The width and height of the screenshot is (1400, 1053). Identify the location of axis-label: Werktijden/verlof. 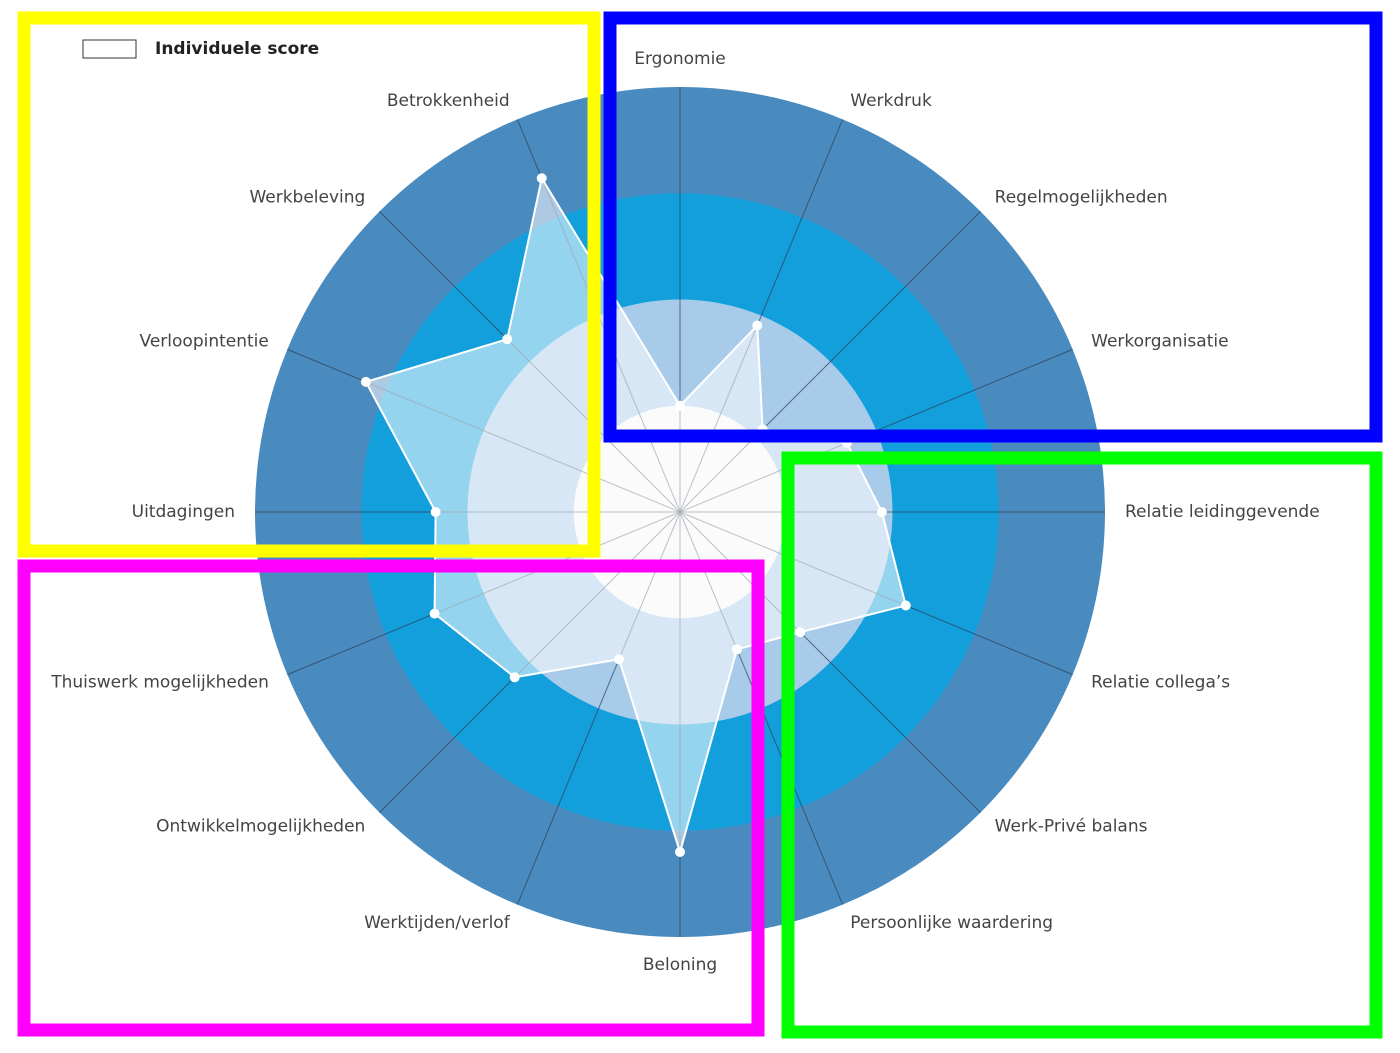
(437, 923).